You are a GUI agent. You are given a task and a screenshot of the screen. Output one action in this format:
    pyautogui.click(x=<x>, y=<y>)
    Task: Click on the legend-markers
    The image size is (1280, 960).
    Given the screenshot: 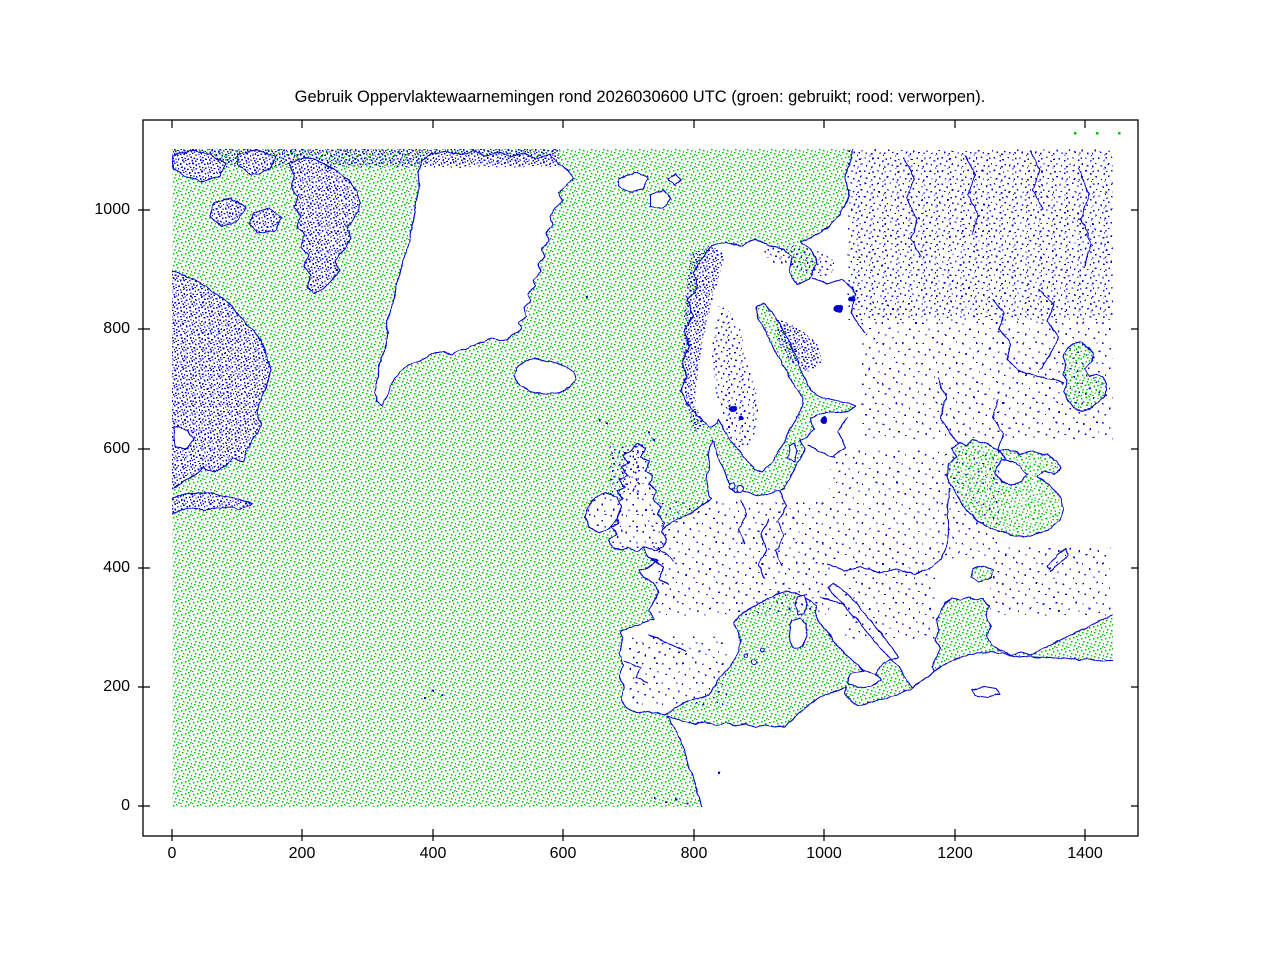 What is the action you would take?
    pyautogui.click(x=1097, y=133)
    